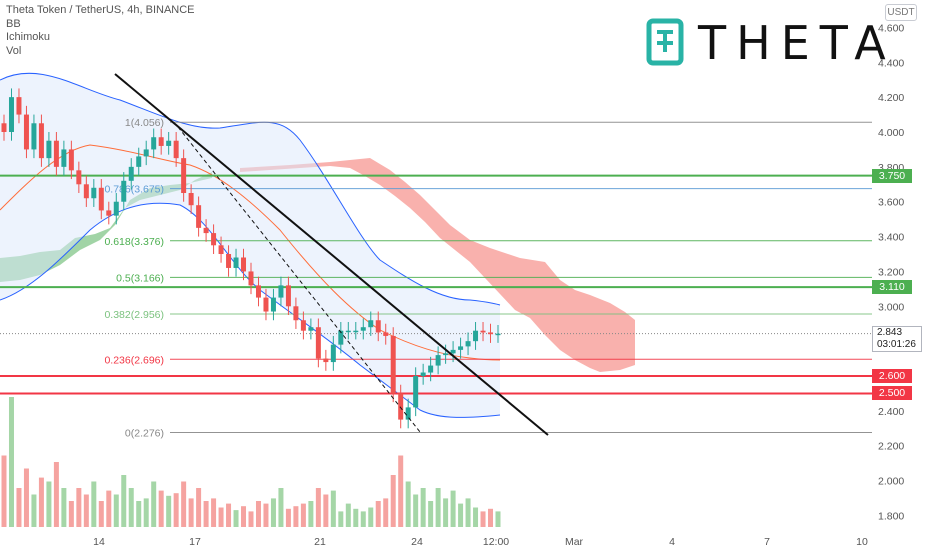  What do you see at coordinates (496, 542) in the screenshot?
I see `x-tick-label: 12:00` at bounding box center [496, 542].